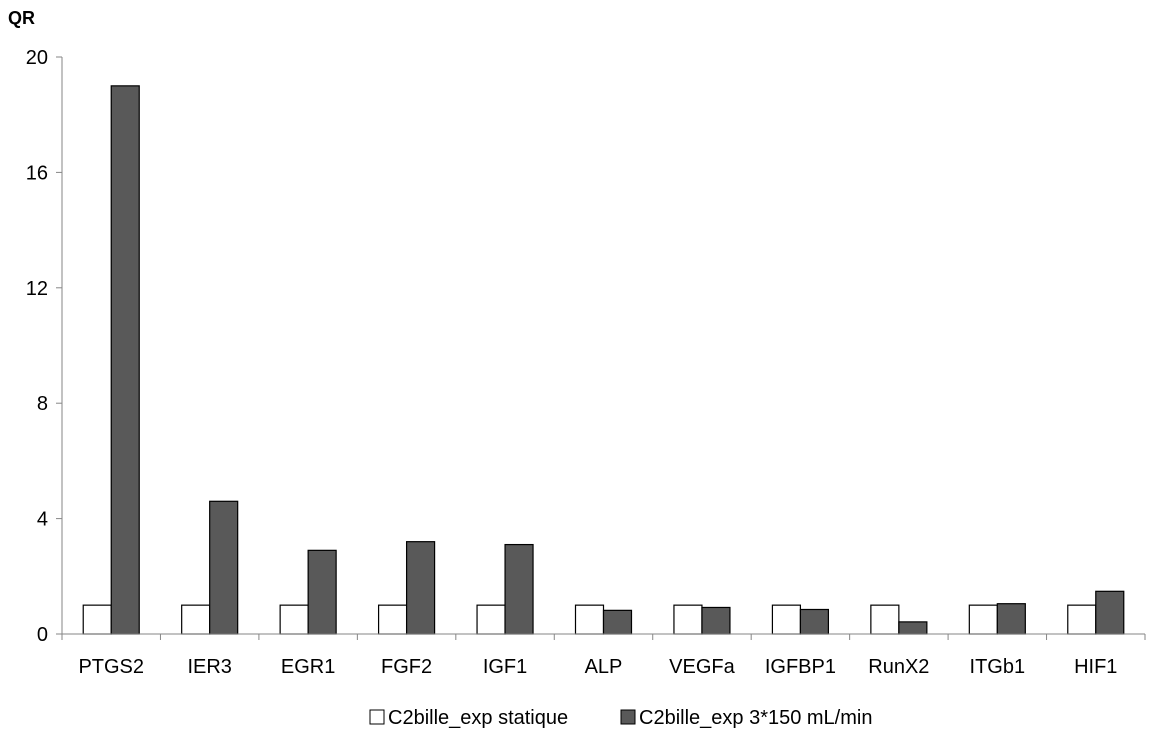  Describe the element at coordinates (786, 619) in the screenshot. I see `bar-statique-igfbp1` at that location.